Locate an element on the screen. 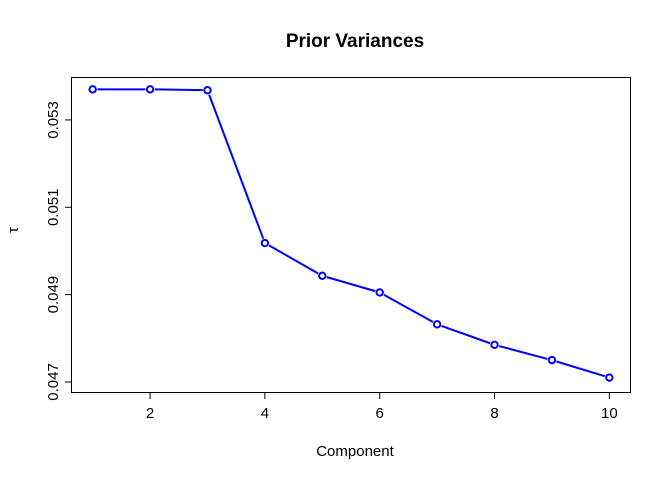 This screenshot has width=672, height=480. x-tick-label: 6 is located at coordinates (380, 413).